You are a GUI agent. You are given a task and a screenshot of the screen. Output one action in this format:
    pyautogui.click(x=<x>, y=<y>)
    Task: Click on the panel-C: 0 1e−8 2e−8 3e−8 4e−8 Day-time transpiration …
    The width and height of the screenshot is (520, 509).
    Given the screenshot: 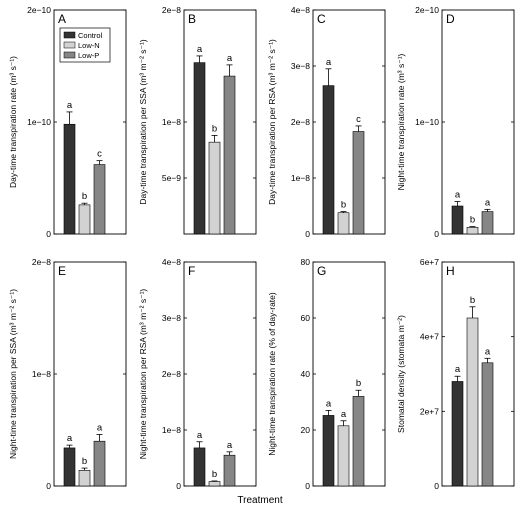 What is the action you would take?
    pyautogui.click(x=326, y=122)
    